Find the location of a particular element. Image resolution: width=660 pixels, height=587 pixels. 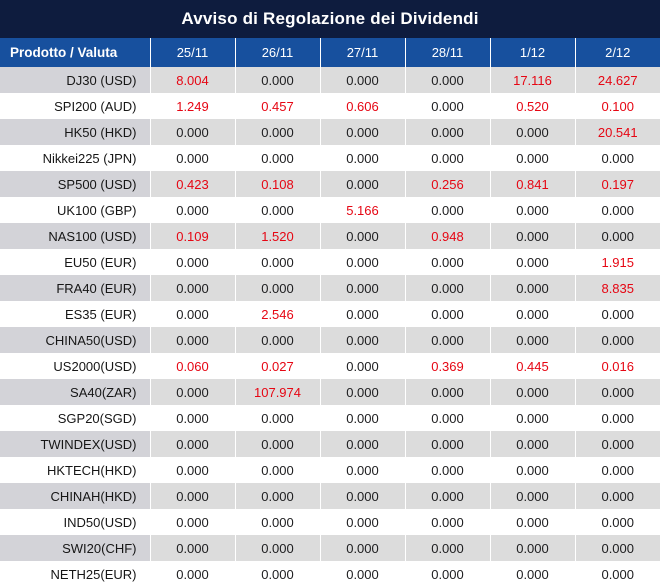

value-cell: 1.915 is located at coordinates (617, 262).